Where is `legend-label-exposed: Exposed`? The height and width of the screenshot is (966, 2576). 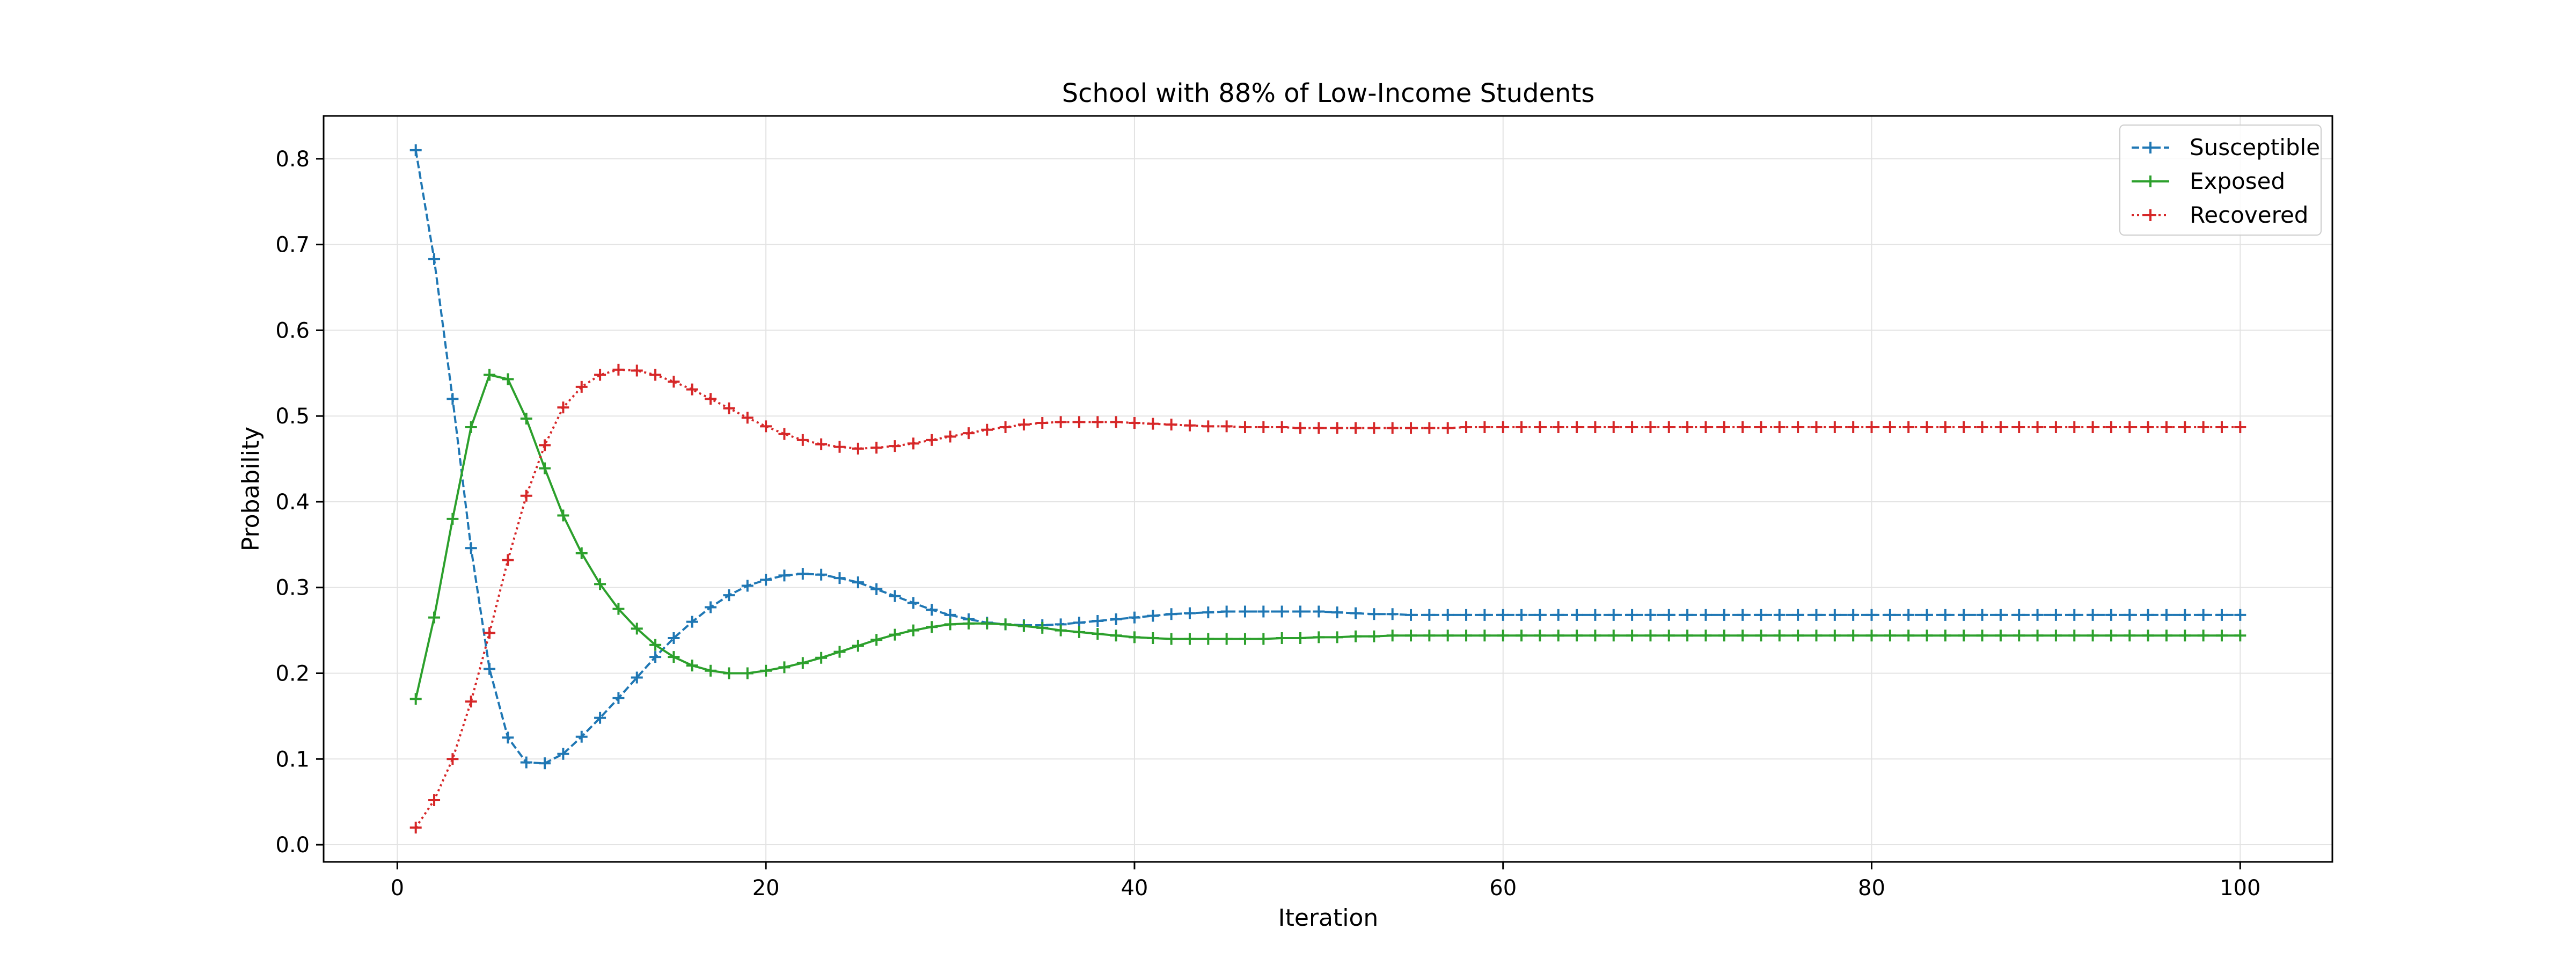
legend-label-exposed: Exposed is located at coordinates (2237, 181).